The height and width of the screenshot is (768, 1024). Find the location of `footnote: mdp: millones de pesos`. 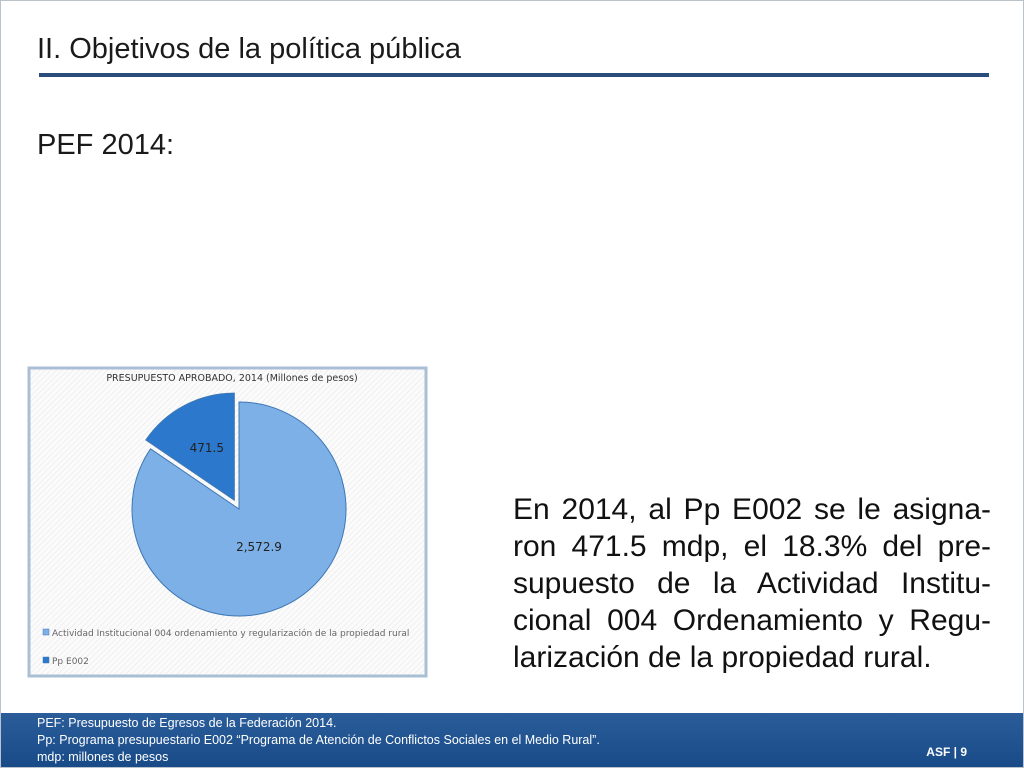

footnote: mdp: millones de pesos is located at coordinates (103, 757).